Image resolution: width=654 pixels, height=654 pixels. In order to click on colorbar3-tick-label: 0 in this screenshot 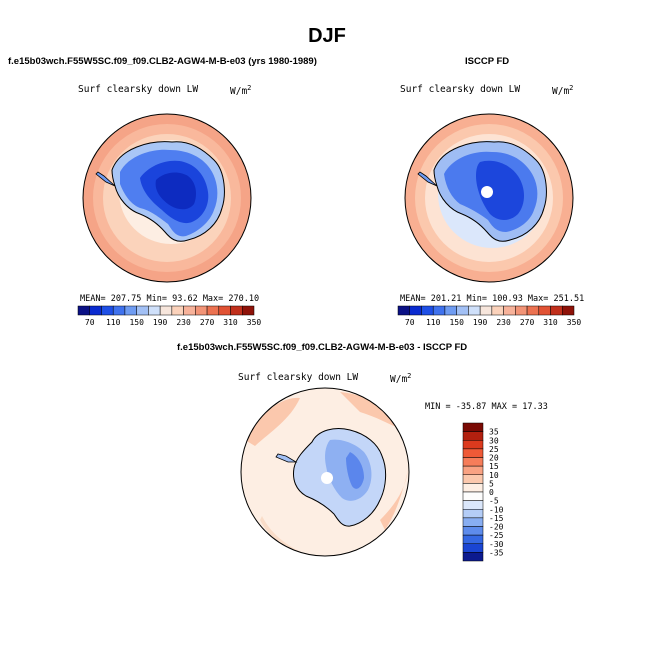, I will do `click(491, 492)`.